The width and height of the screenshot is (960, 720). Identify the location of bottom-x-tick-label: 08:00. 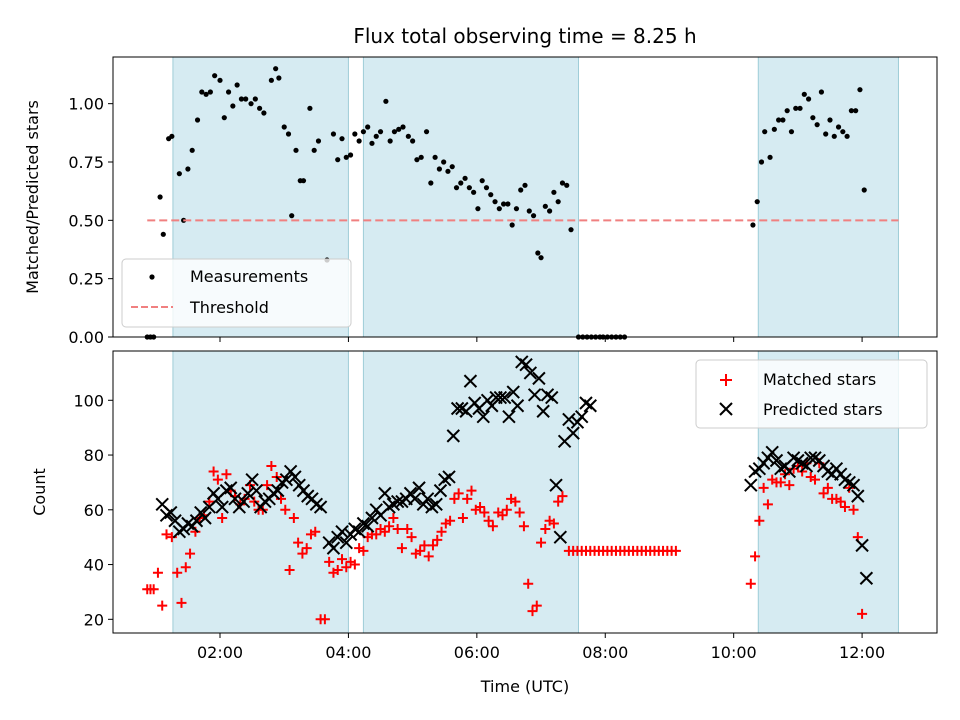
(605, 652).